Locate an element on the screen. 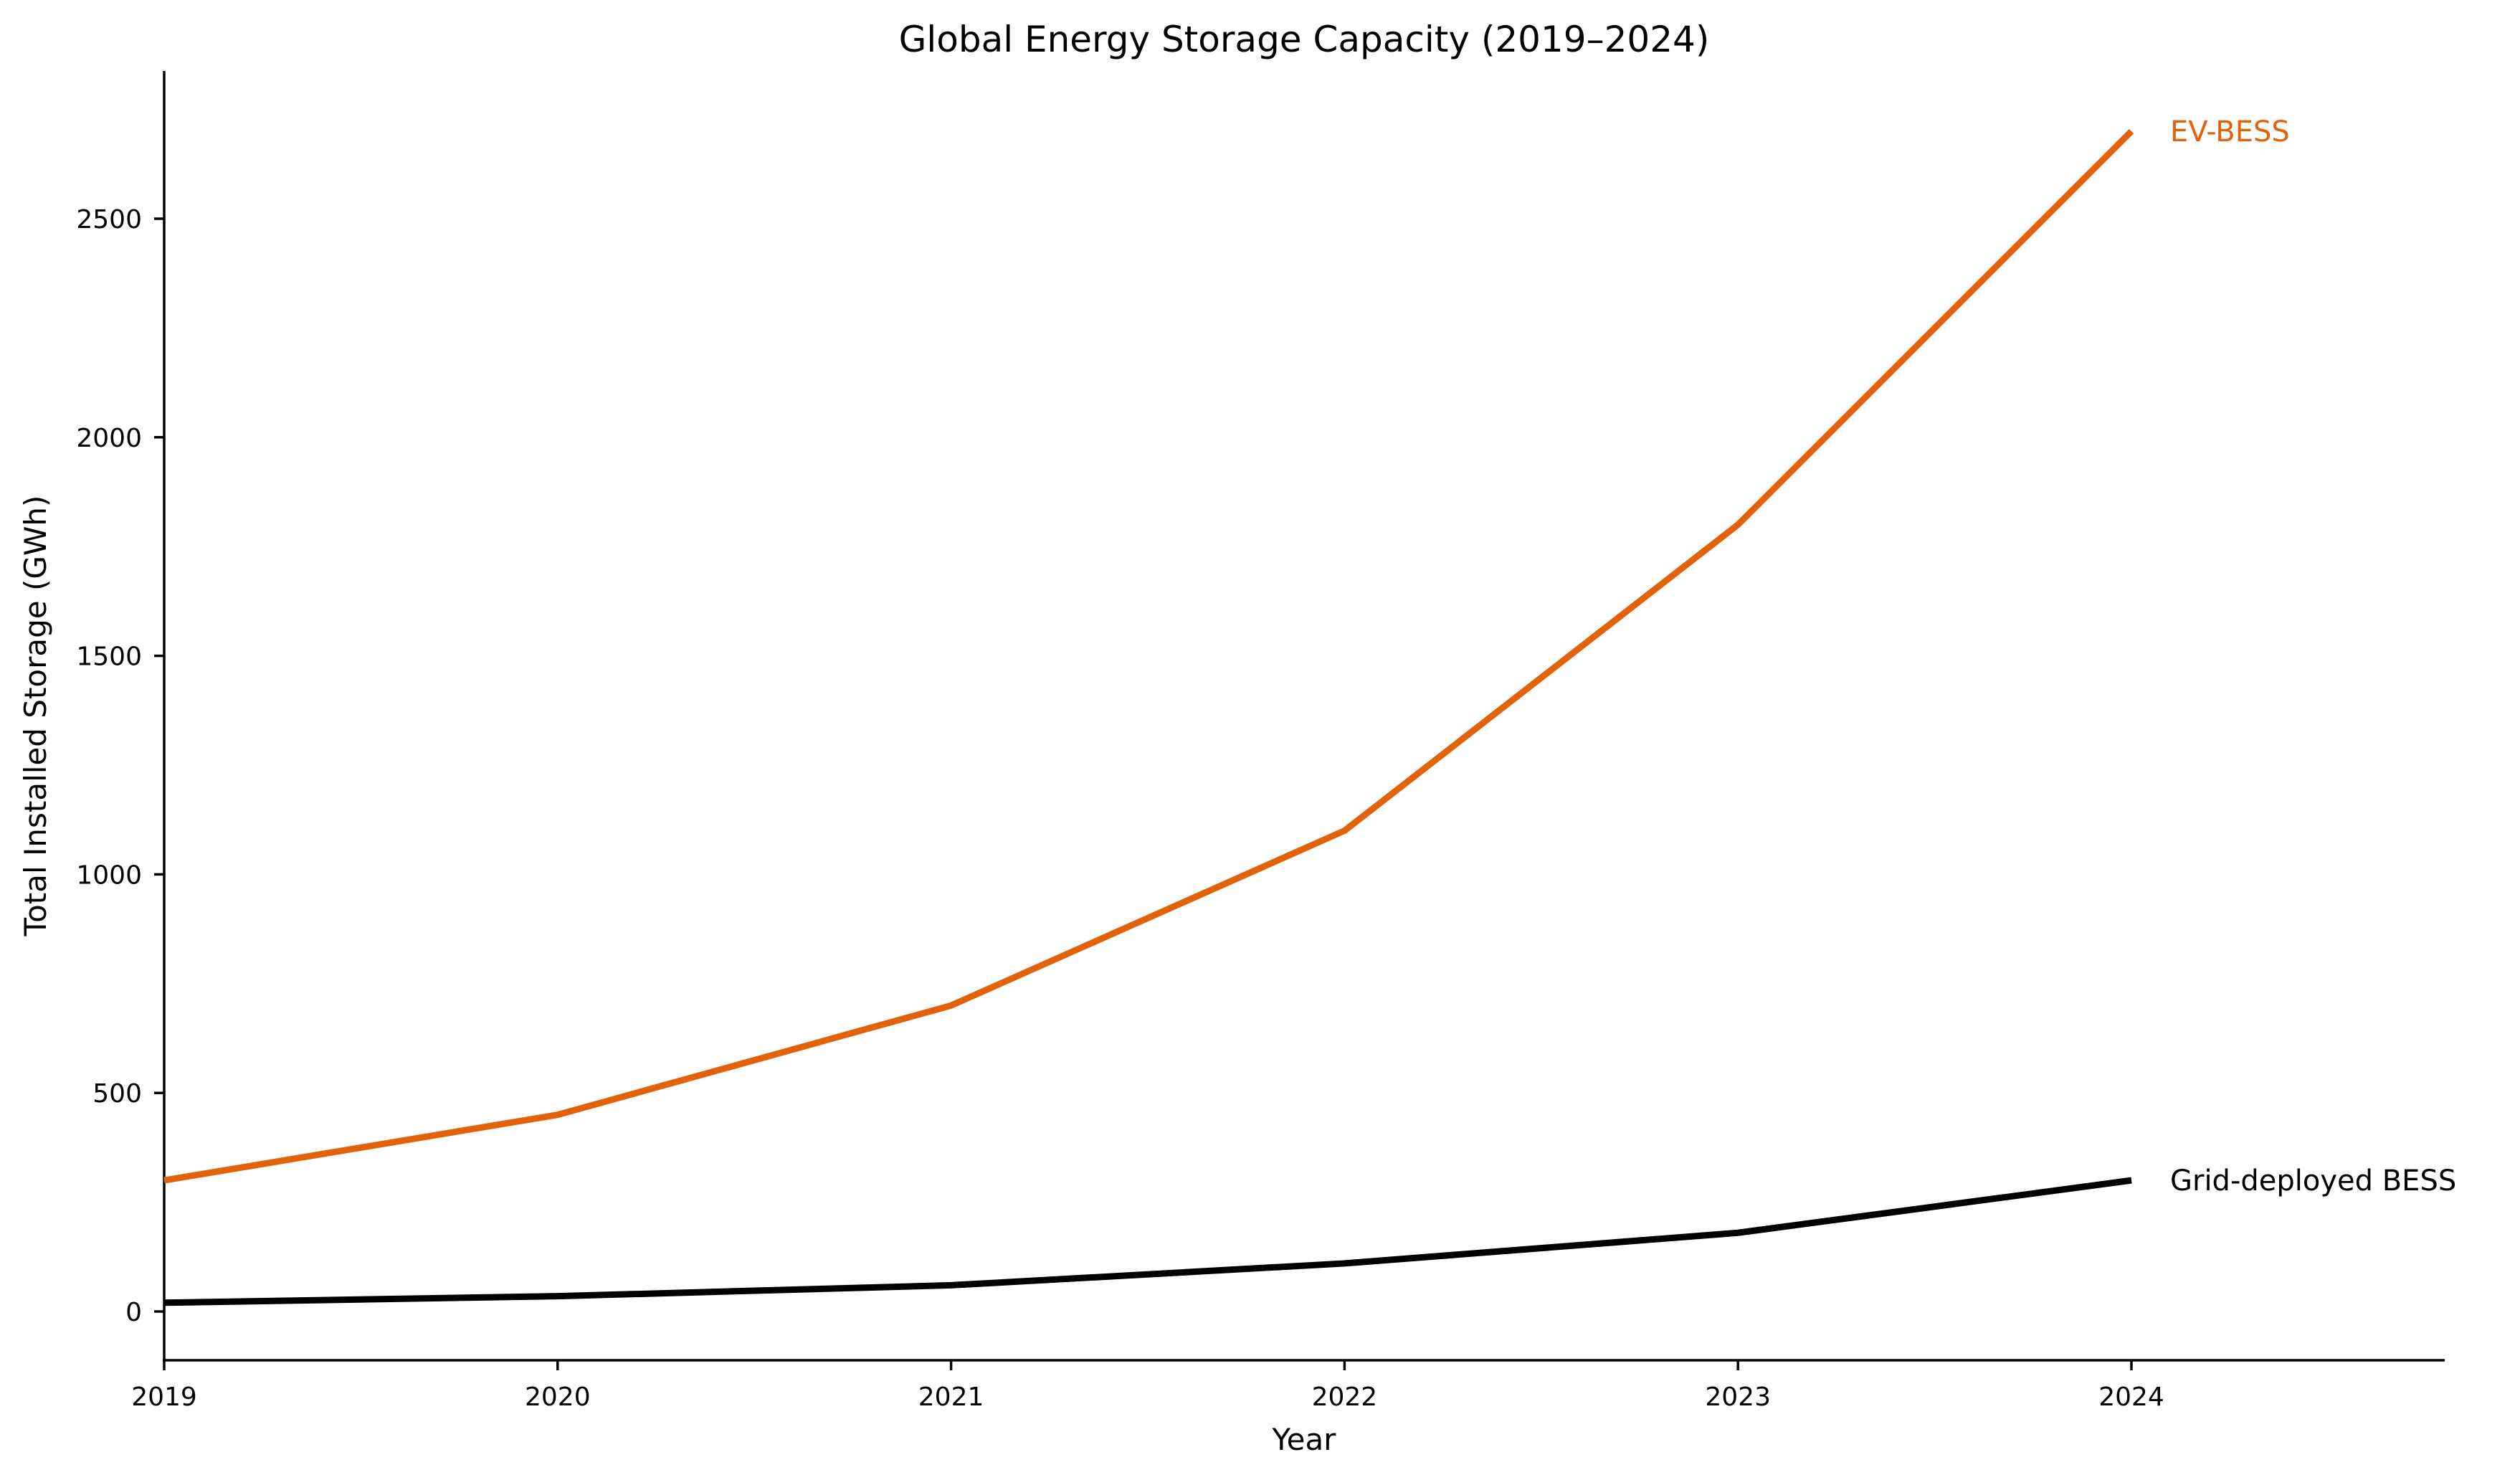 The height and width of the screenshot is (1480, 2520). x-tick-label: 2021 is located at coordinates (951, 1397).